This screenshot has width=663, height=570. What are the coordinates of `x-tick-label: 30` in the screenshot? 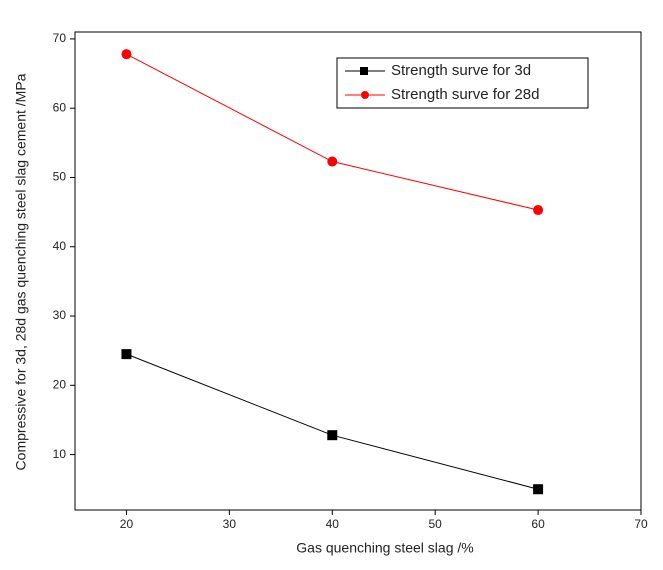 It's located at (230, 524).